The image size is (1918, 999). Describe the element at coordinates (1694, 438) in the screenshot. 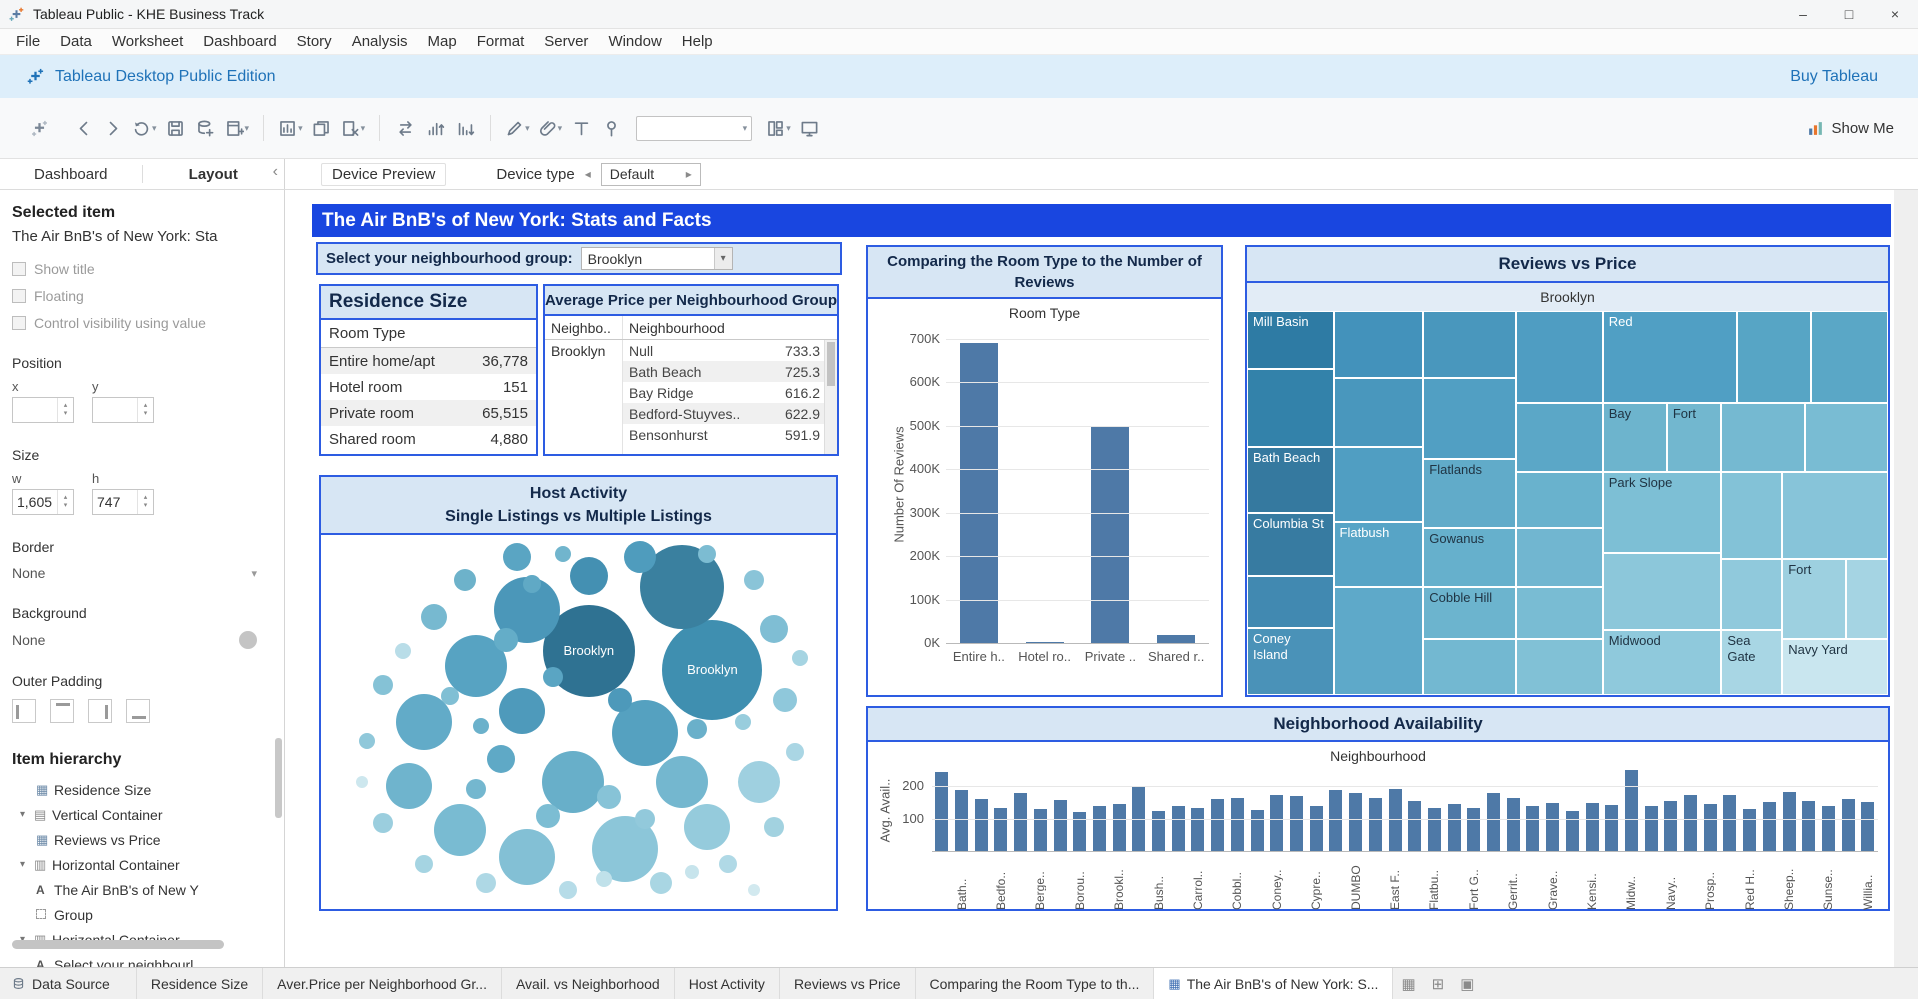

I see `treemap-cell-fort: Fort` at that location.